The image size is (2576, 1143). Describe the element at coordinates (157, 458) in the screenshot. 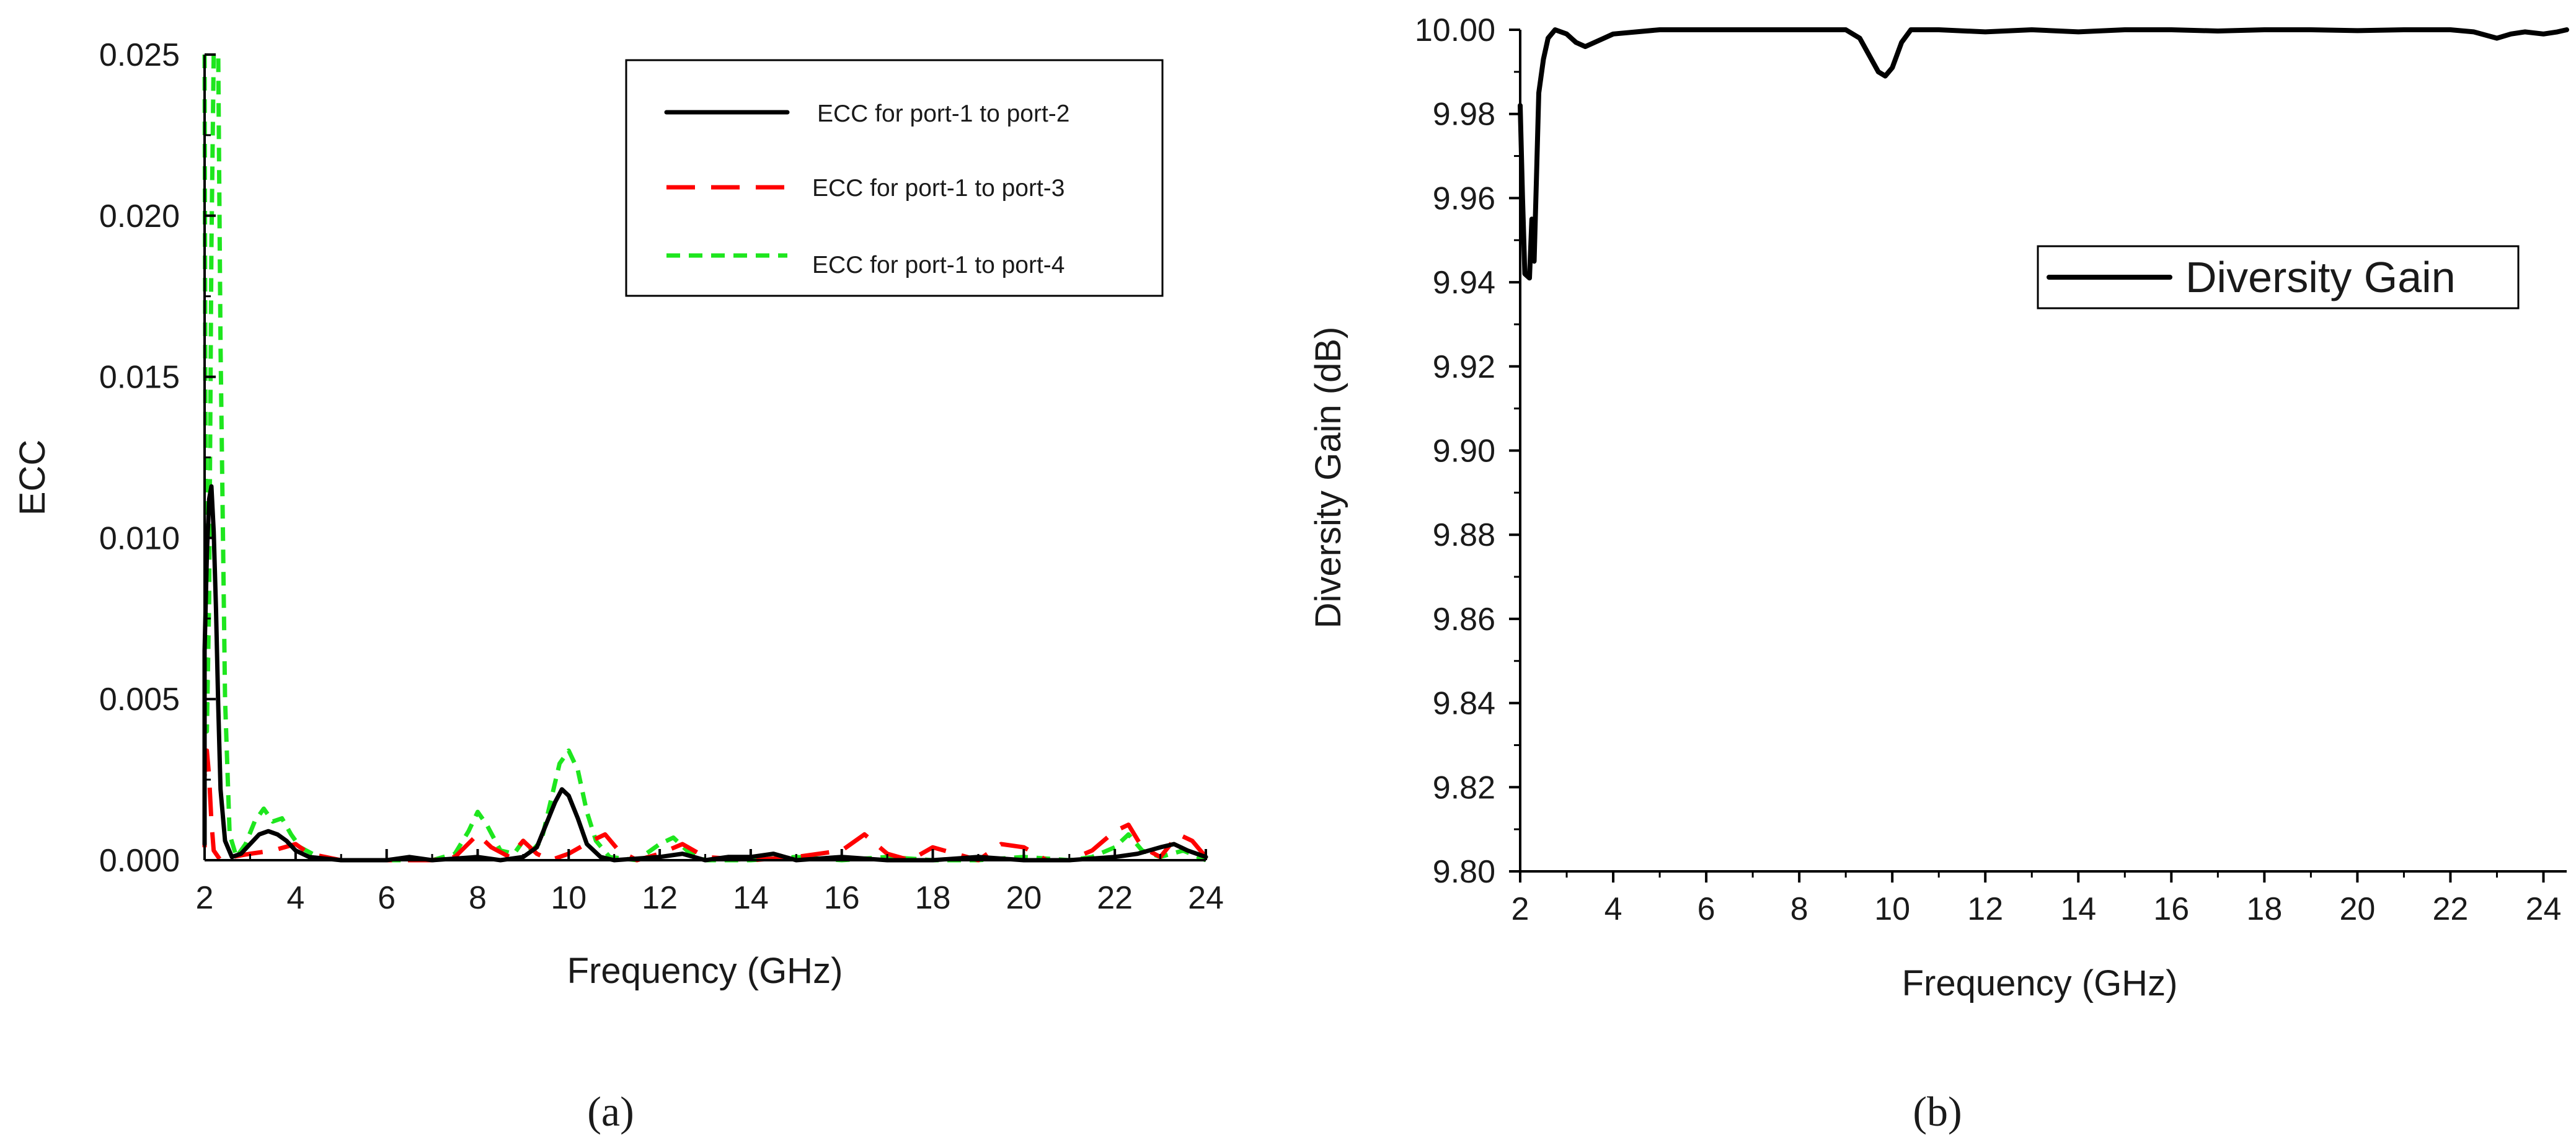

I see `panel-a-y-ticks: 0.000 0.005 0.010 0.015 0.020 0.025` at that location.